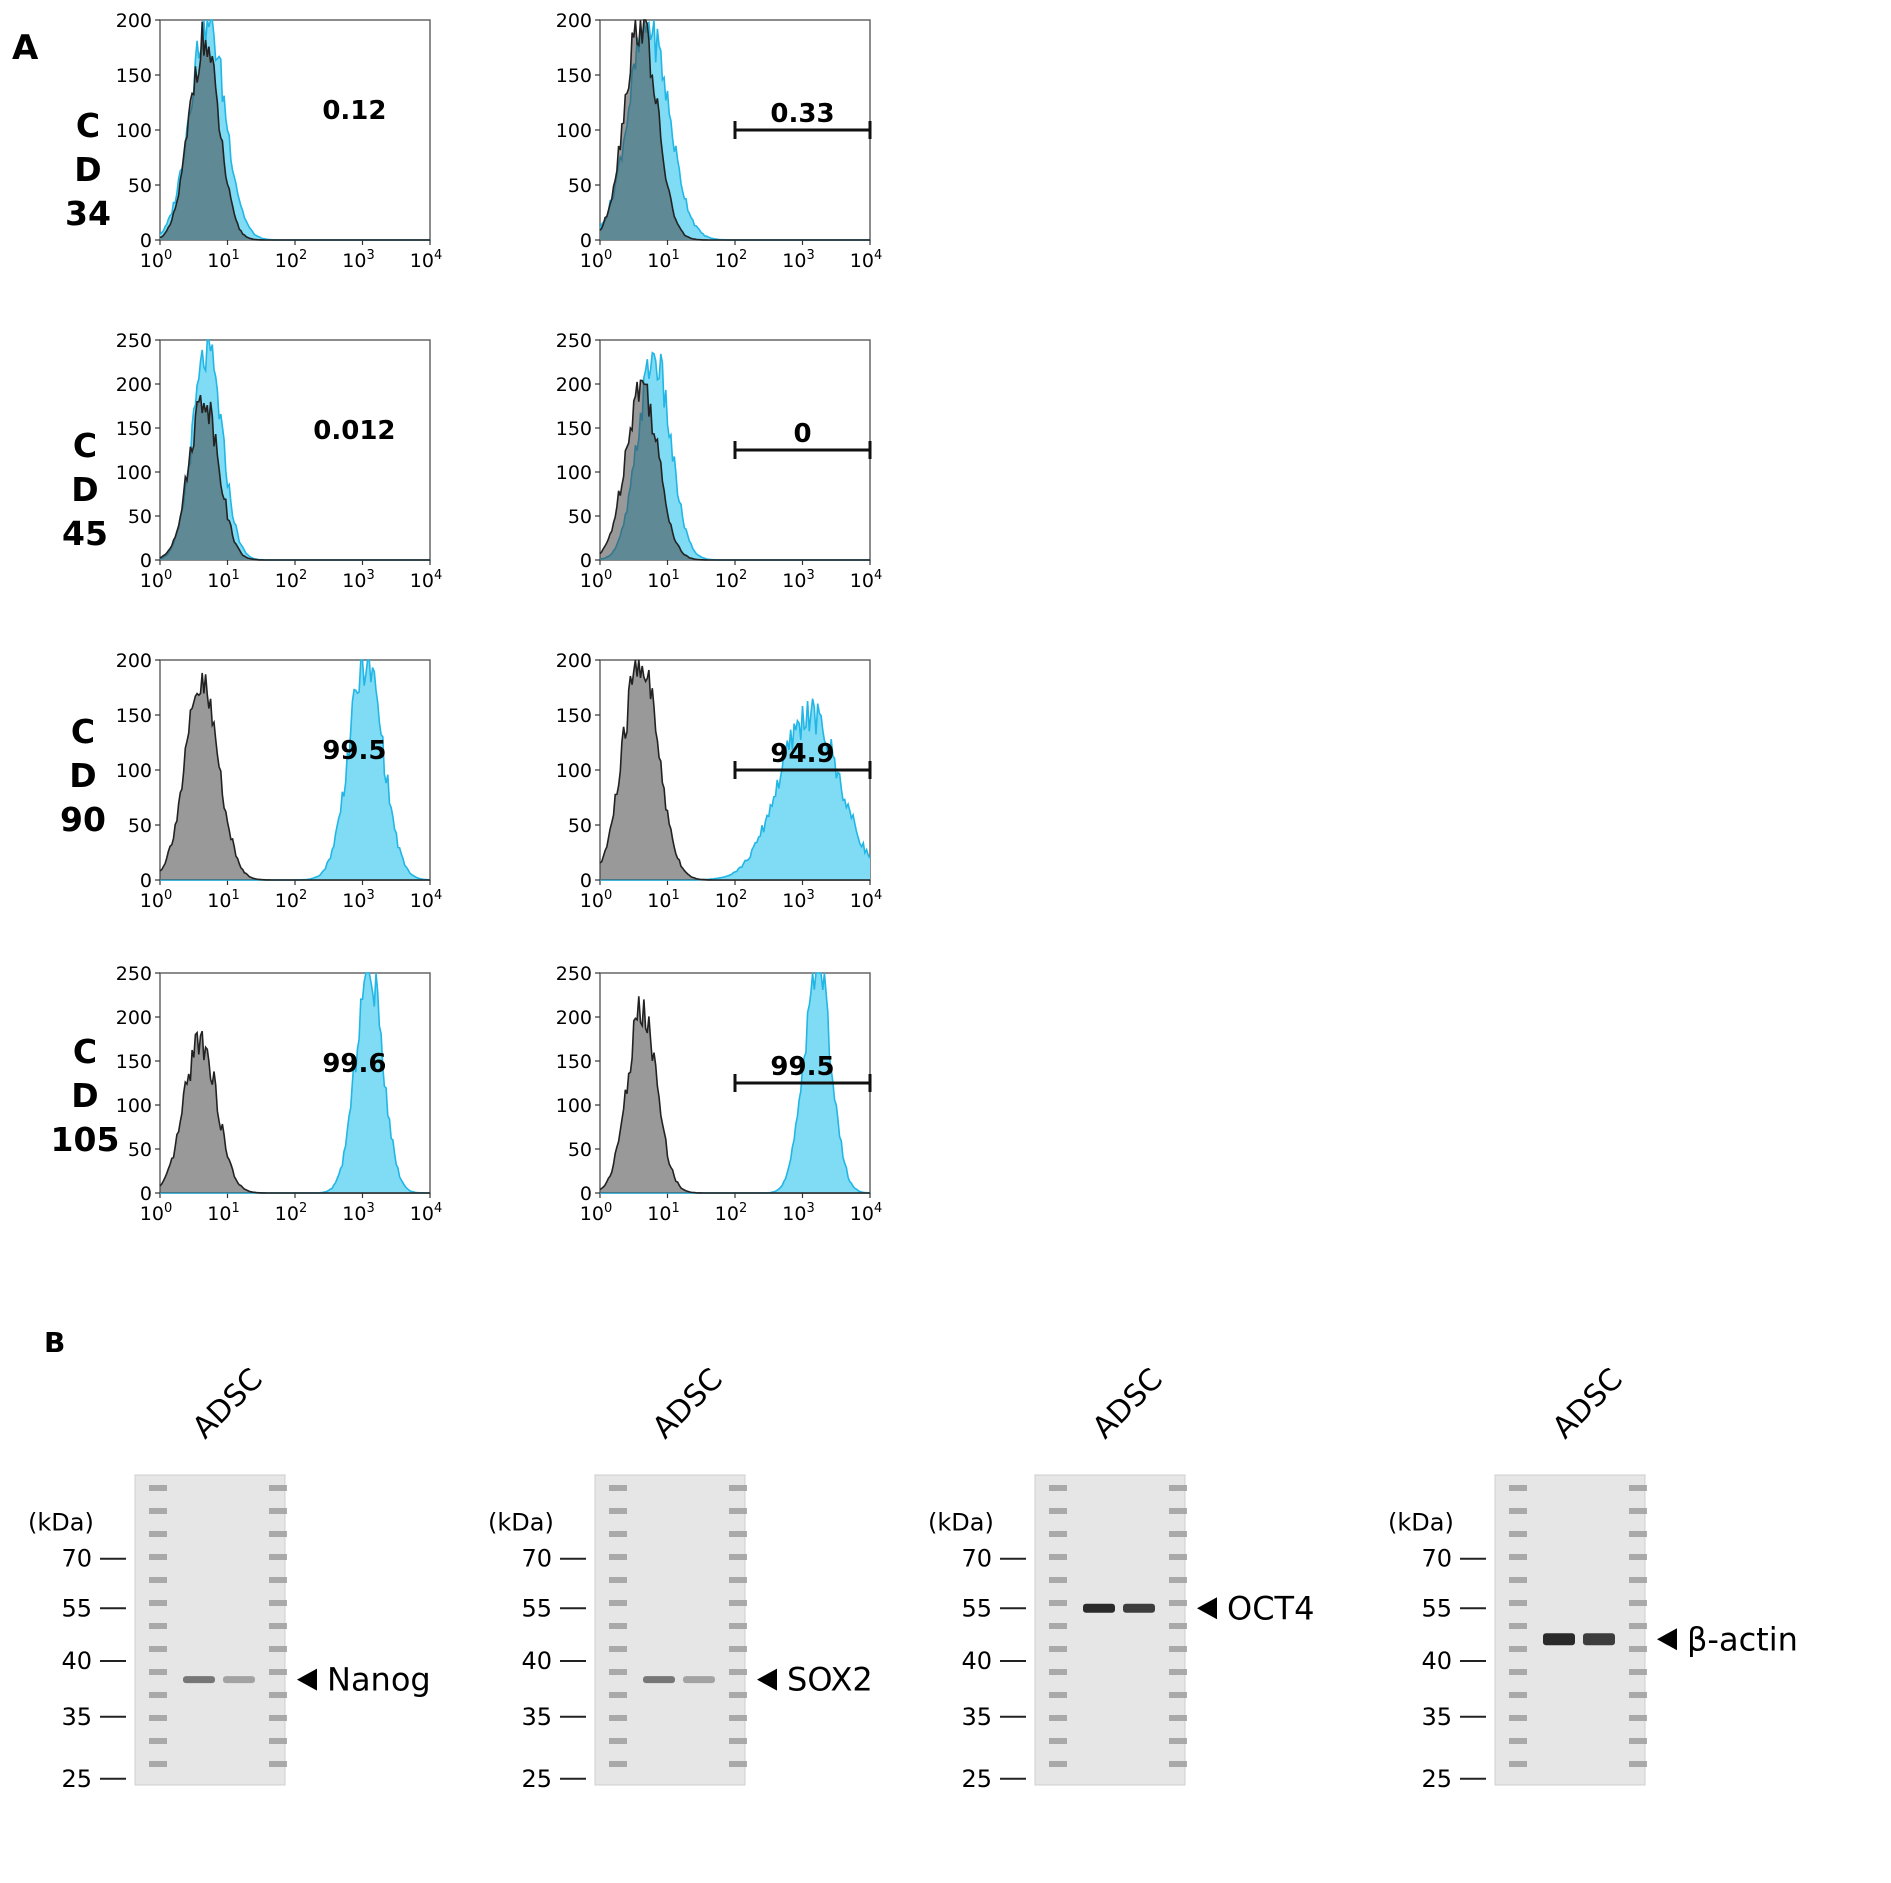 The image size is (1891, 1883). I want to click on marker-label-line: 34, so click(88, 213).